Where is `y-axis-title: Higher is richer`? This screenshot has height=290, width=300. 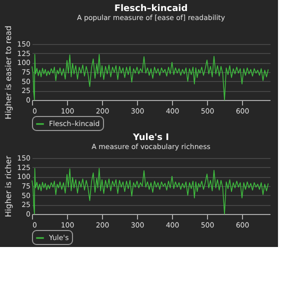
y-axis-title: Higher is richer is located at coordinates (9, 186).